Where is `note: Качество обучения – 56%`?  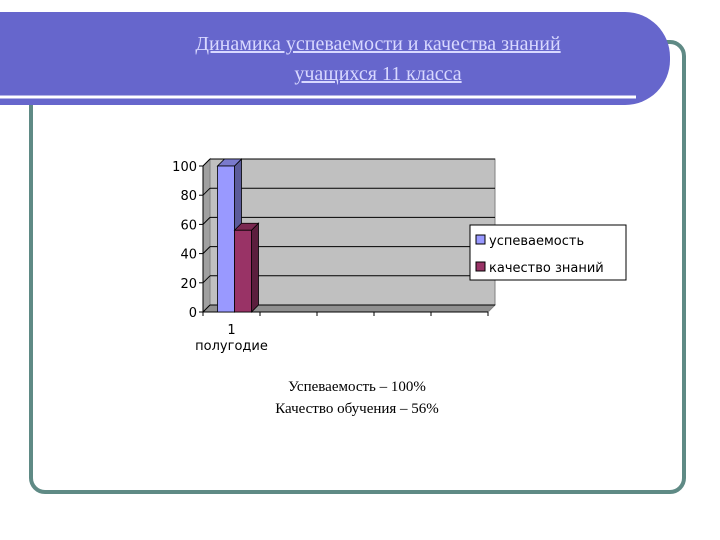
note: Качество обучения – 56% is located at coordinates (357, 409).